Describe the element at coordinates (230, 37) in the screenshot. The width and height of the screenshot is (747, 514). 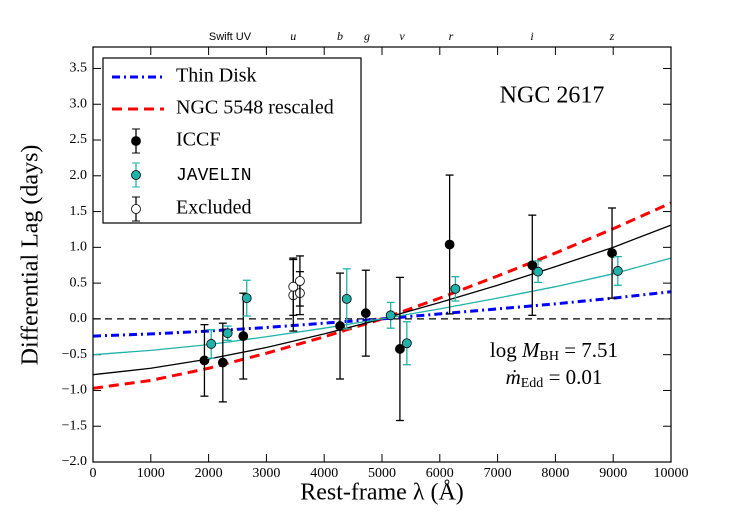
I see `top-label: Swift UV` at that location.